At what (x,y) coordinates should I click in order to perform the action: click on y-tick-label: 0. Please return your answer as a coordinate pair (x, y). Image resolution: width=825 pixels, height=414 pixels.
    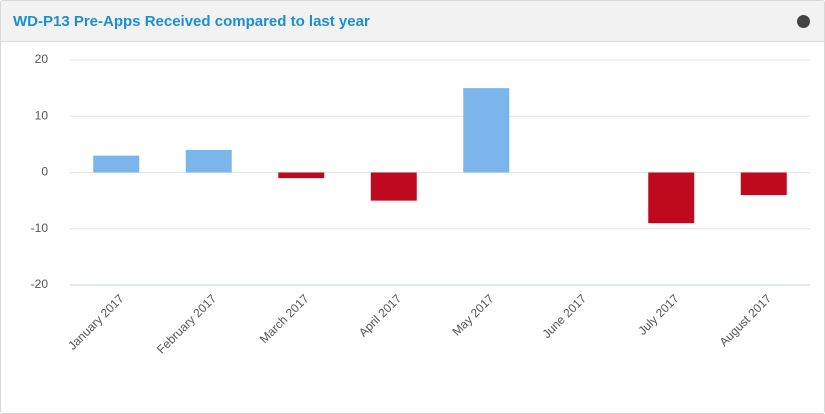
    Looking at the image, I should click on (44, 172).